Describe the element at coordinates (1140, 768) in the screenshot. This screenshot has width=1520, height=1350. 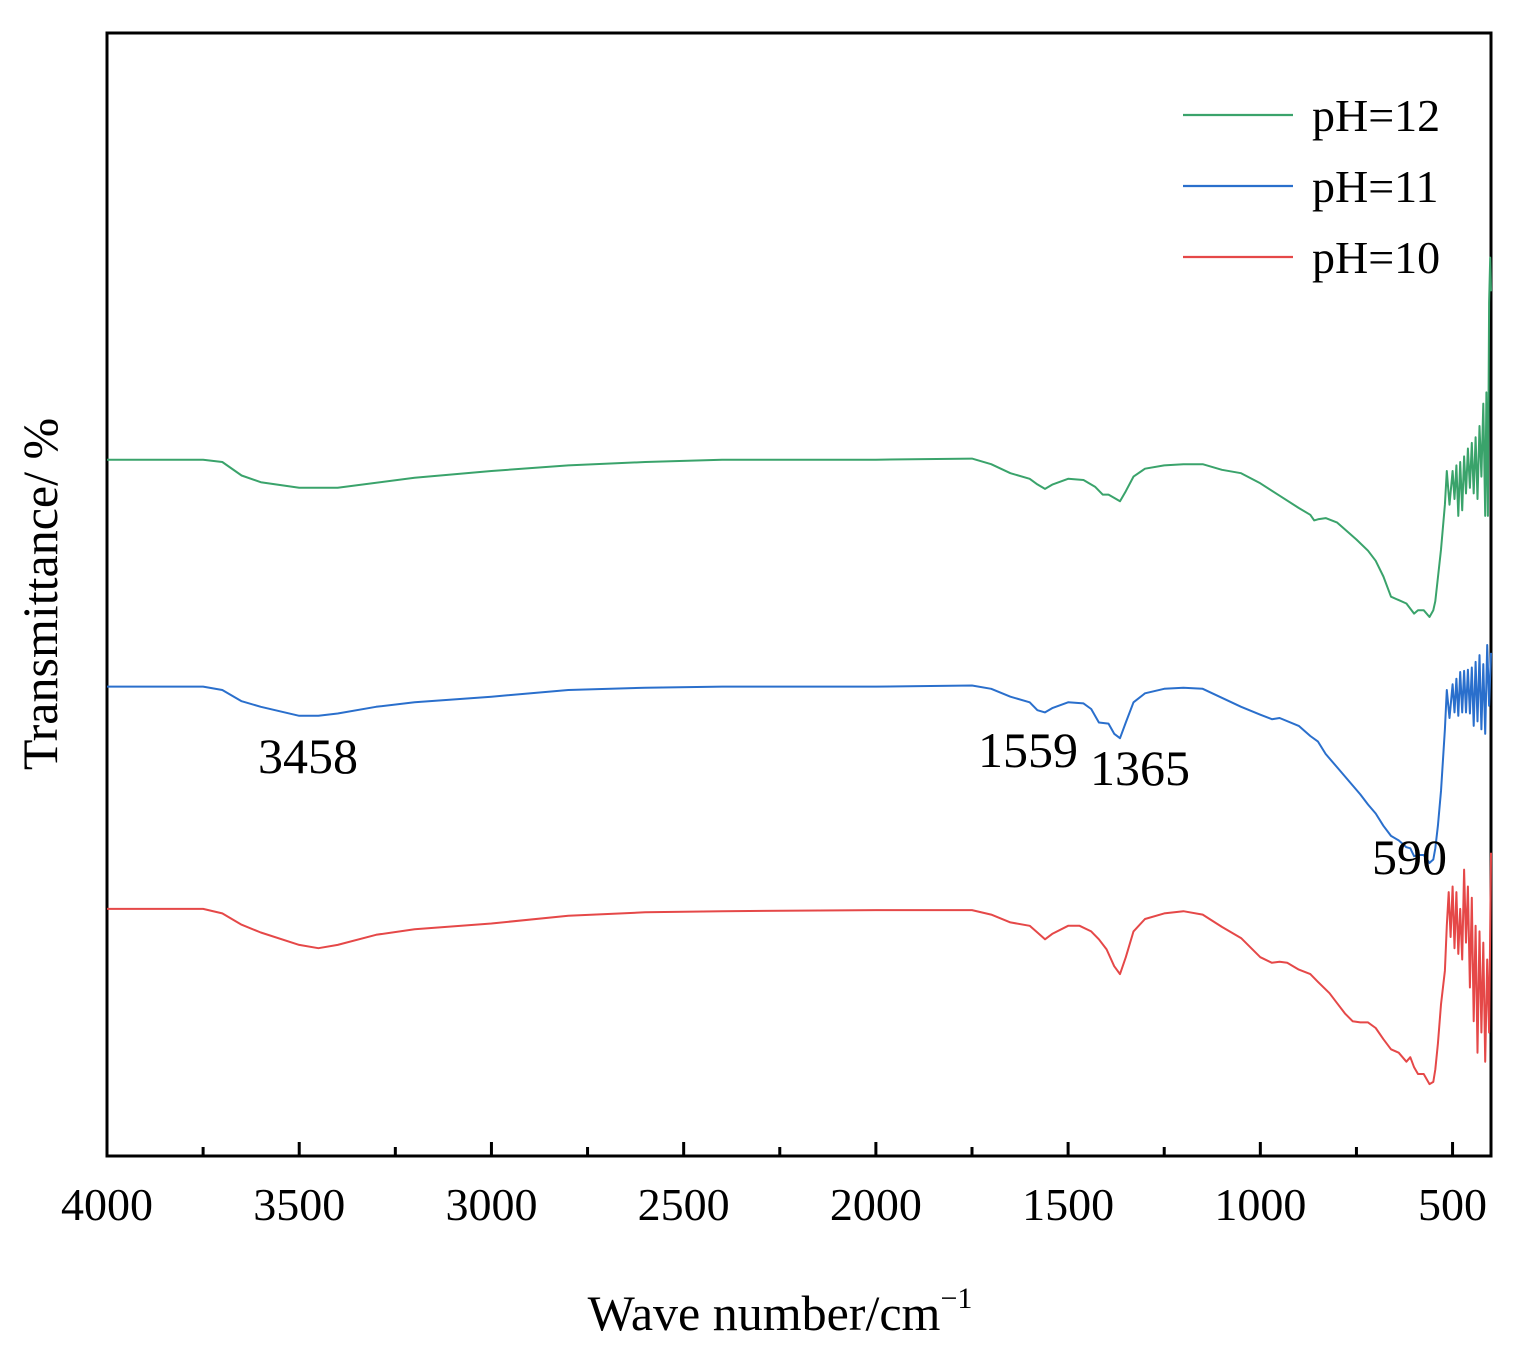
I see `annotation-1365: 1365` at that location.